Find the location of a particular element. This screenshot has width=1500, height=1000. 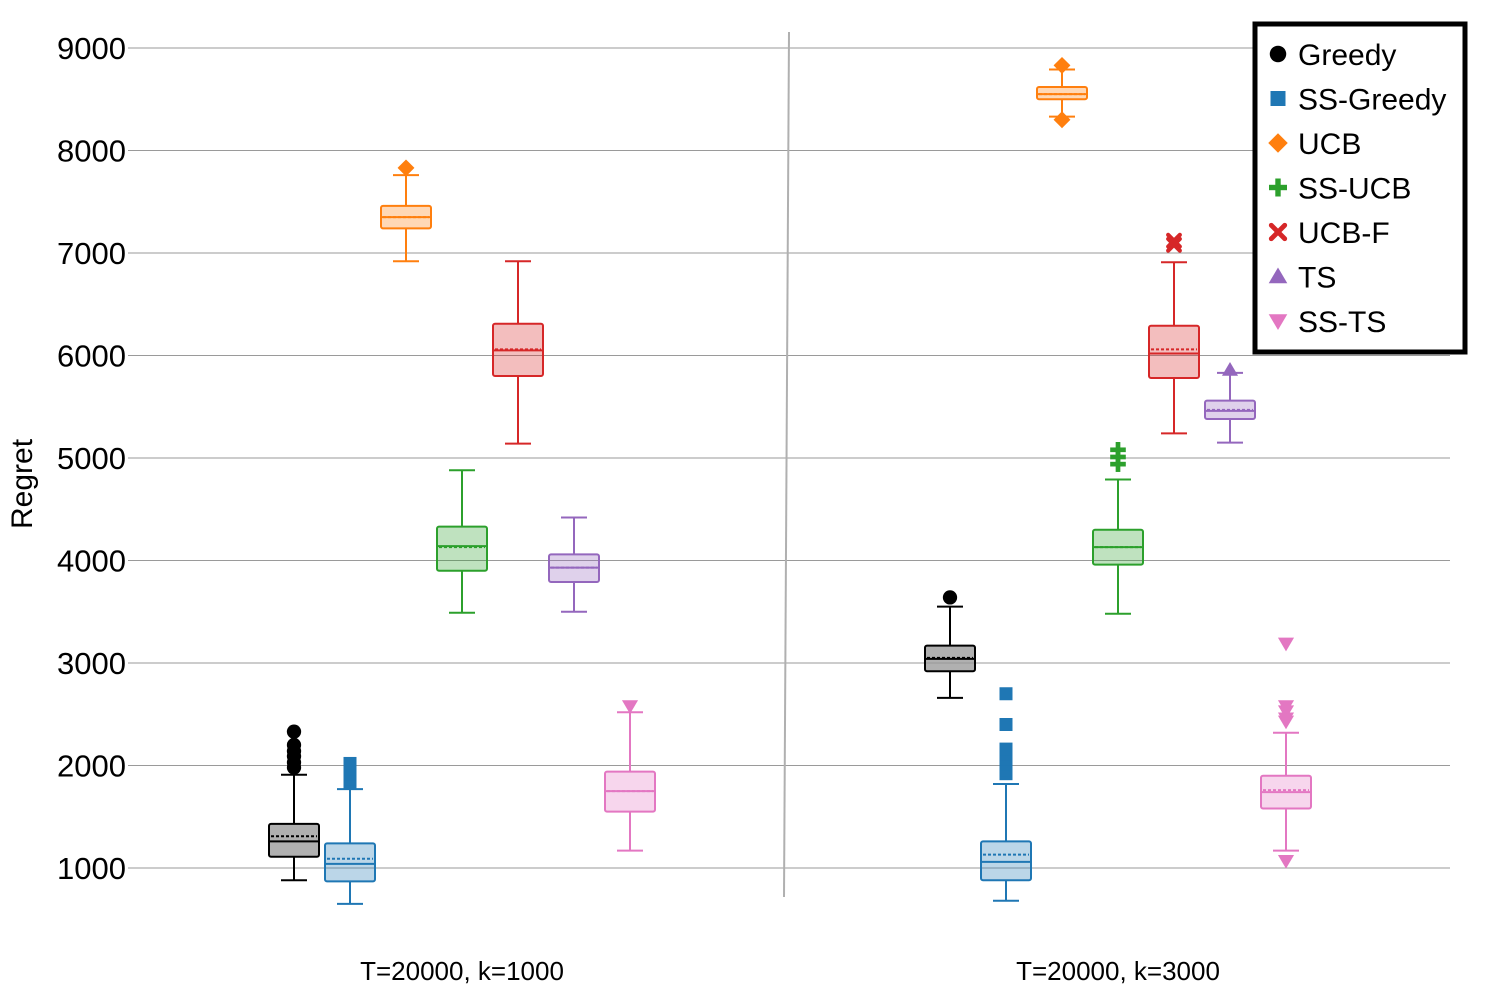

y-axis-ticks: 1000 2000 3000 4000 5000 6000 7000 8000 9000 is located at coordinates (91, 458).